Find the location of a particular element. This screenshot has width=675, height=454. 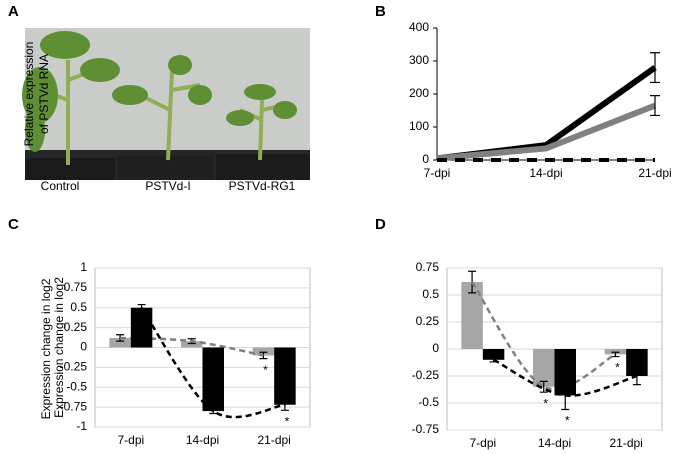

y-tick-label: 300 is located at coordinates (419, 60).